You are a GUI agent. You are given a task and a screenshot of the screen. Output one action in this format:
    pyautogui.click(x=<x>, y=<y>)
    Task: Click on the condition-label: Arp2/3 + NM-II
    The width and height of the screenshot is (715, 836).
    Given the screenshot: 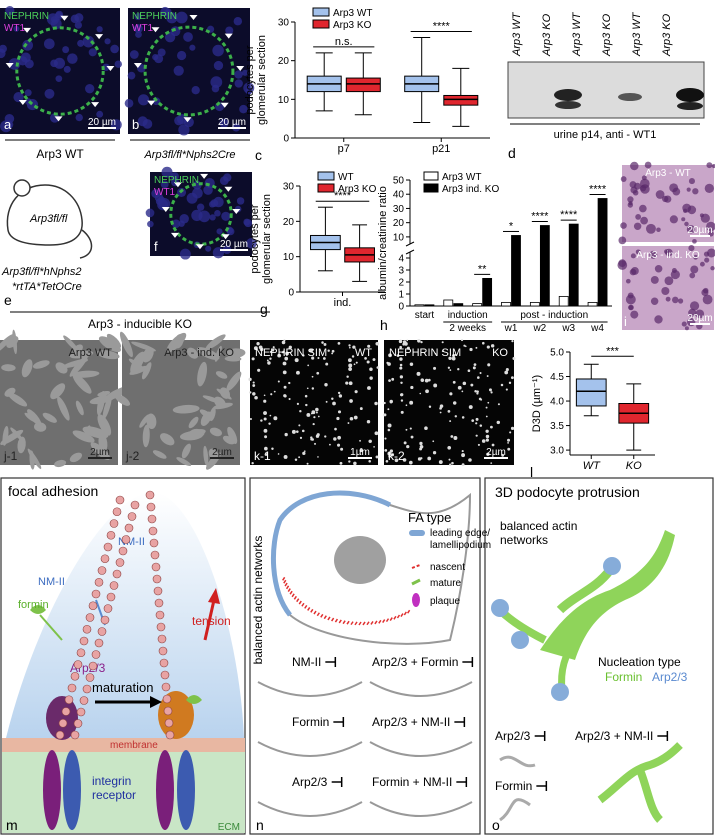 What is the action you would take?
    pyautogui.click(x=411, y=722)
    